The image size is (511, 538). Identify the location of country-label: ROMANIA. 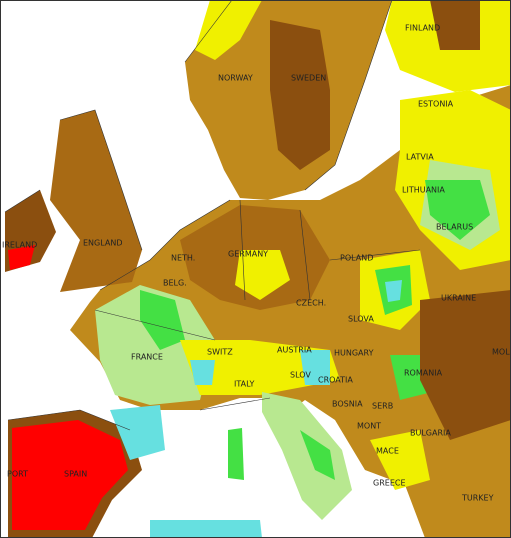
(423, 373).